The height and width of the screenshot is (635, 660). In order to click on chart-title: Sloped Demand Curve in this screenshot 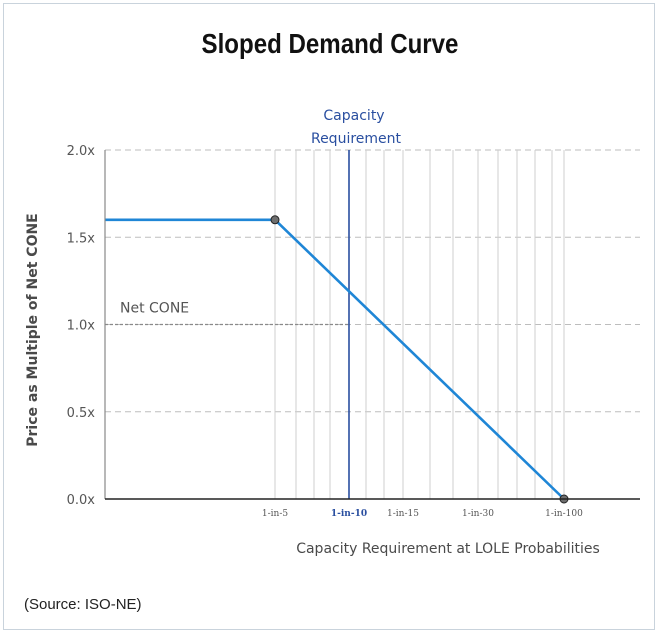, I will do `click(330, 43)`.